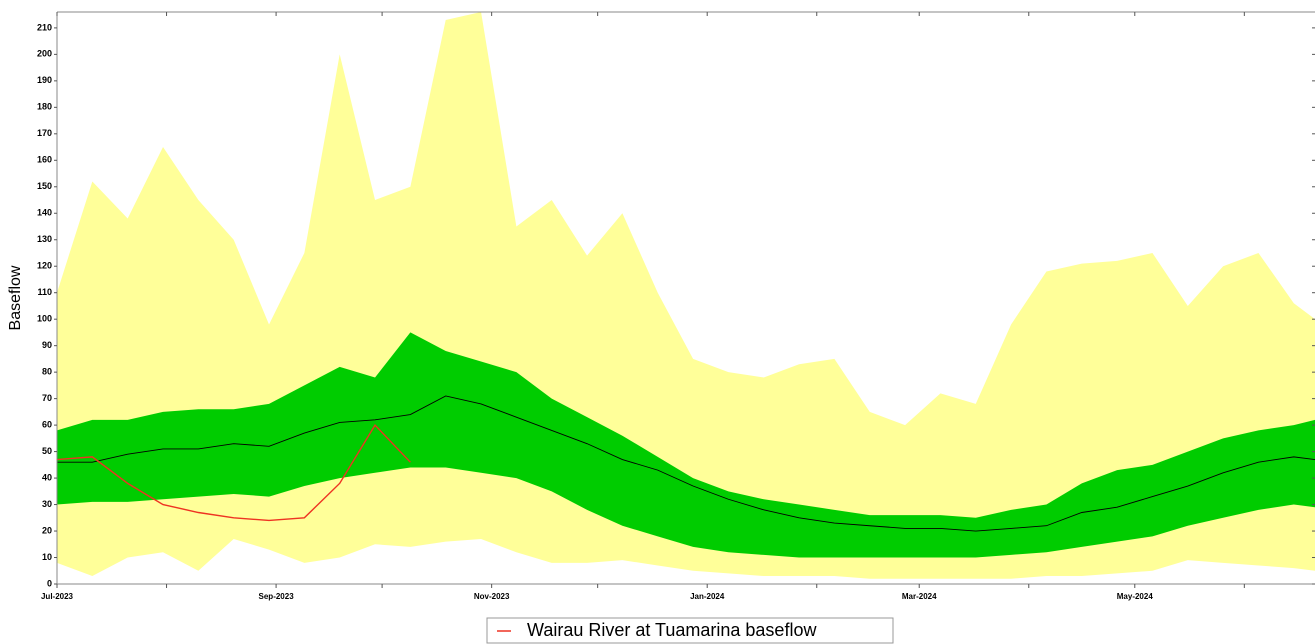  I want to click on x-tick-label: Nov-2023, so click(492, 596).